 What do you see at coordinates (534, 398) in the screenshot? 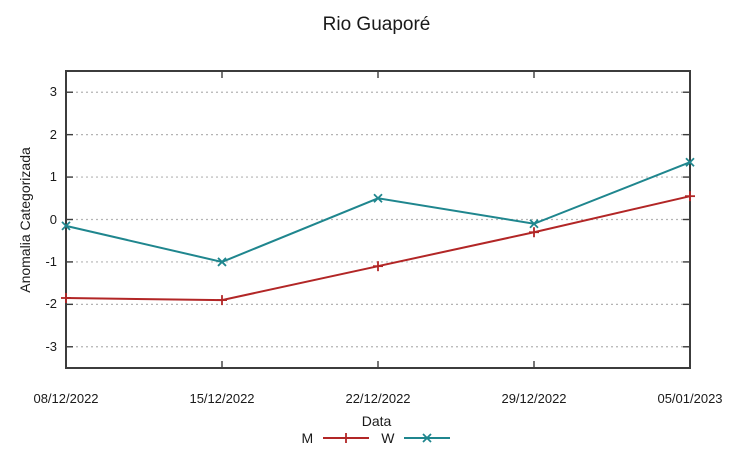
I see `x-tick-label: 29/12/2022` at bounding box center [534, 398].